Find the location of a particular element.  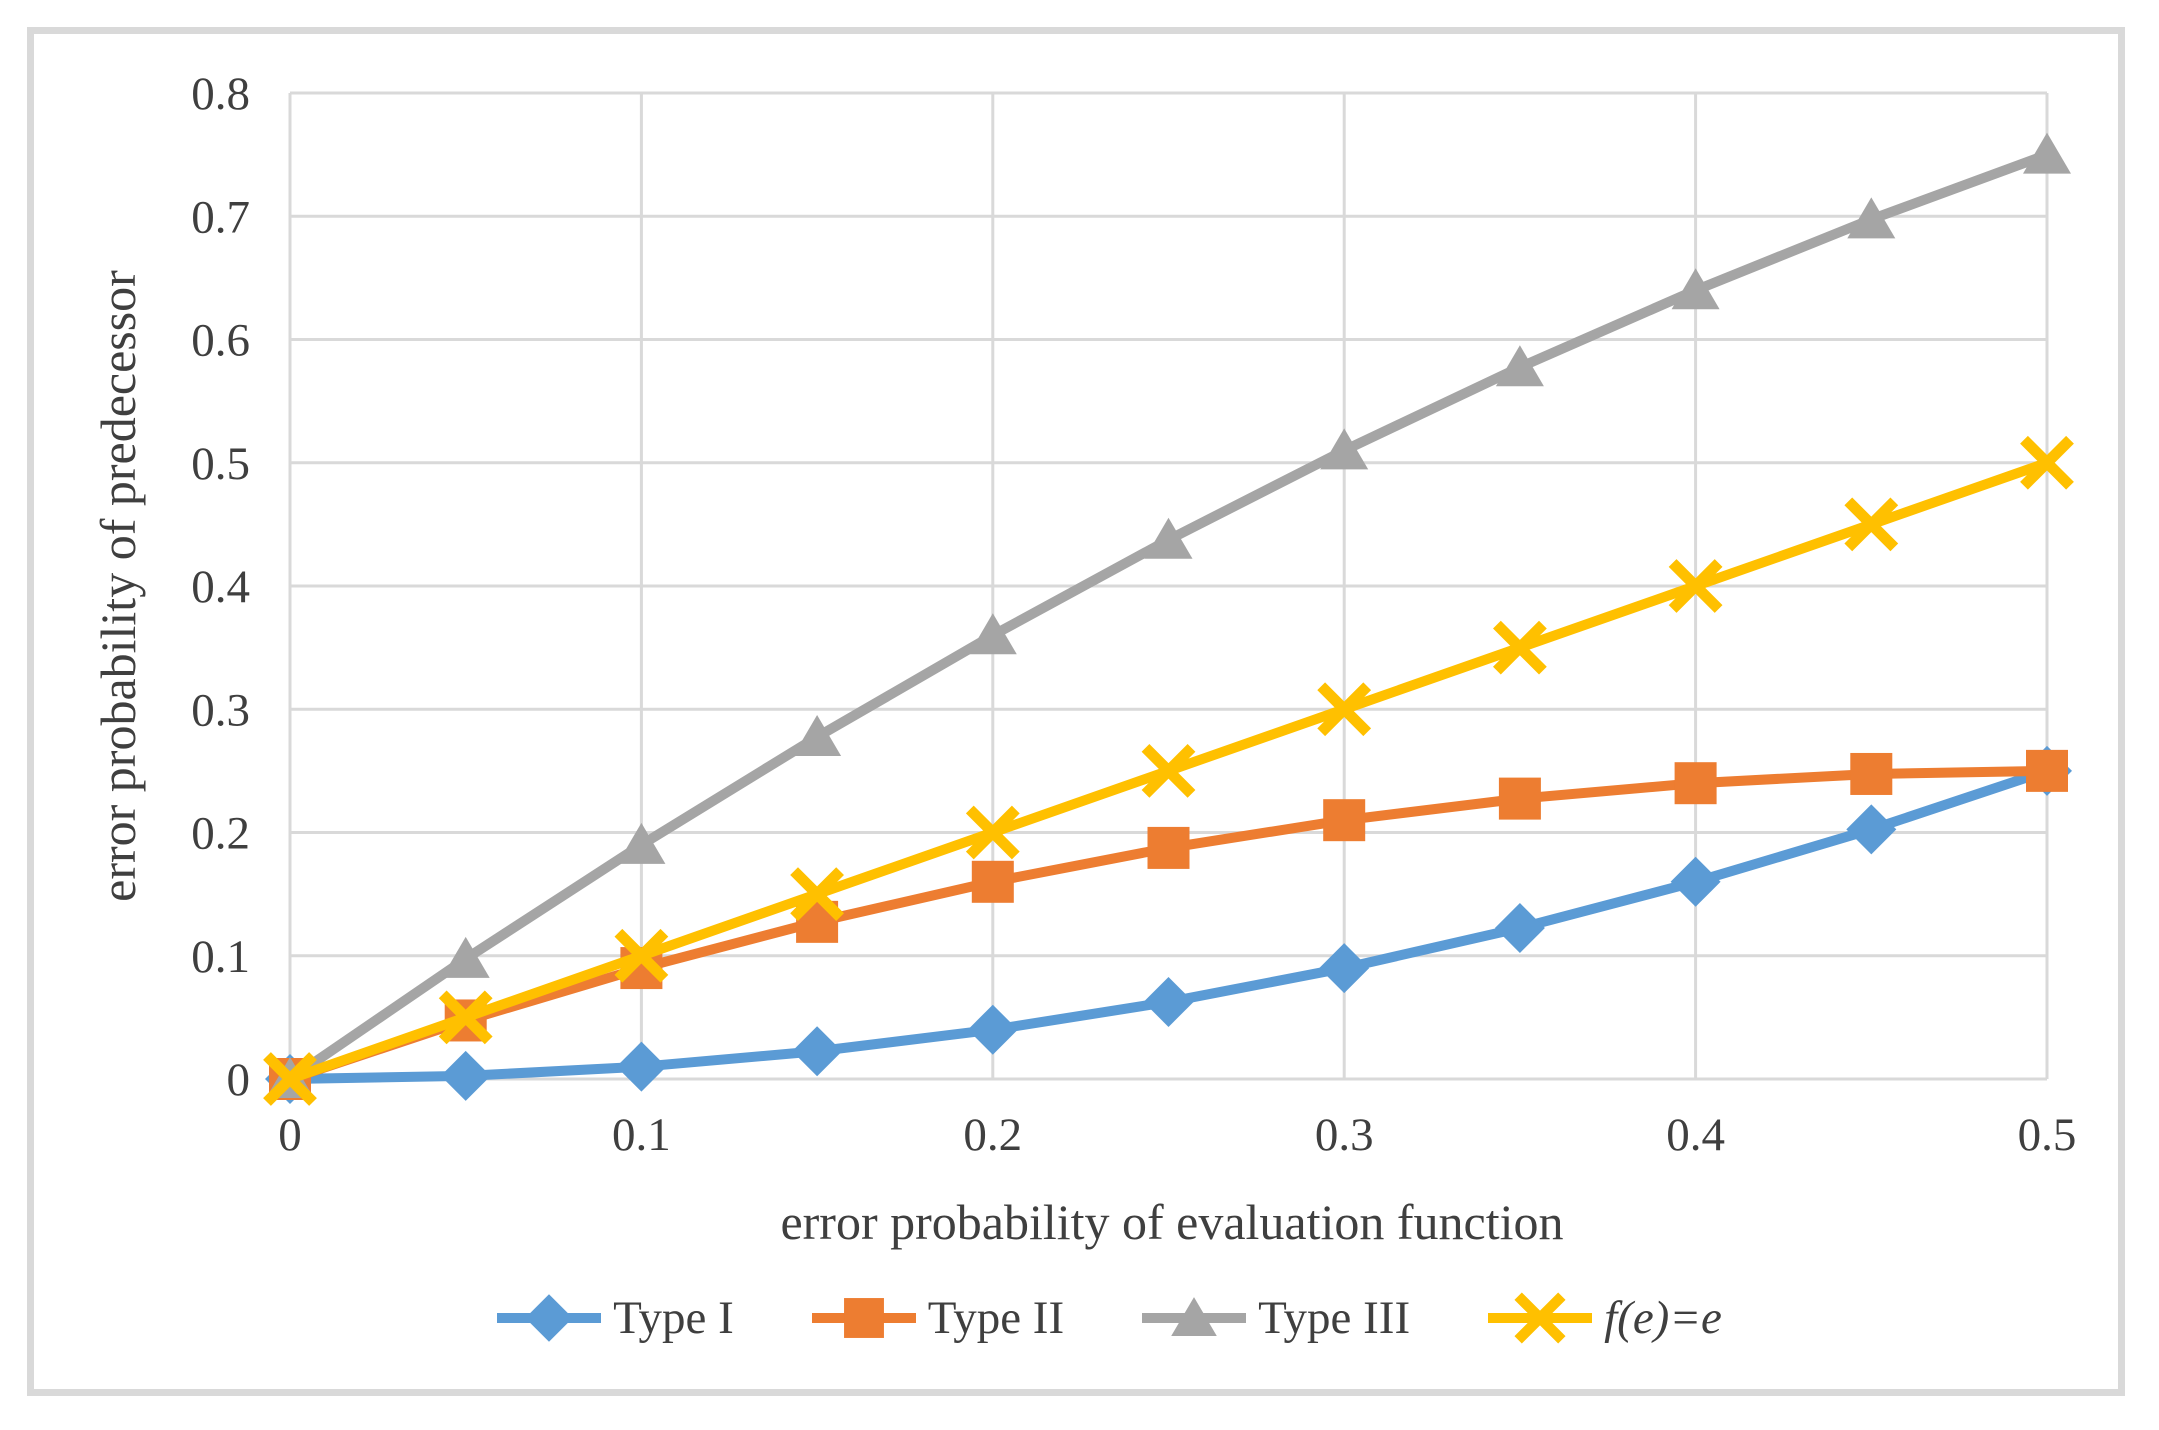

legend-label: f(e)=e is located at coordinates (1663, 1318).